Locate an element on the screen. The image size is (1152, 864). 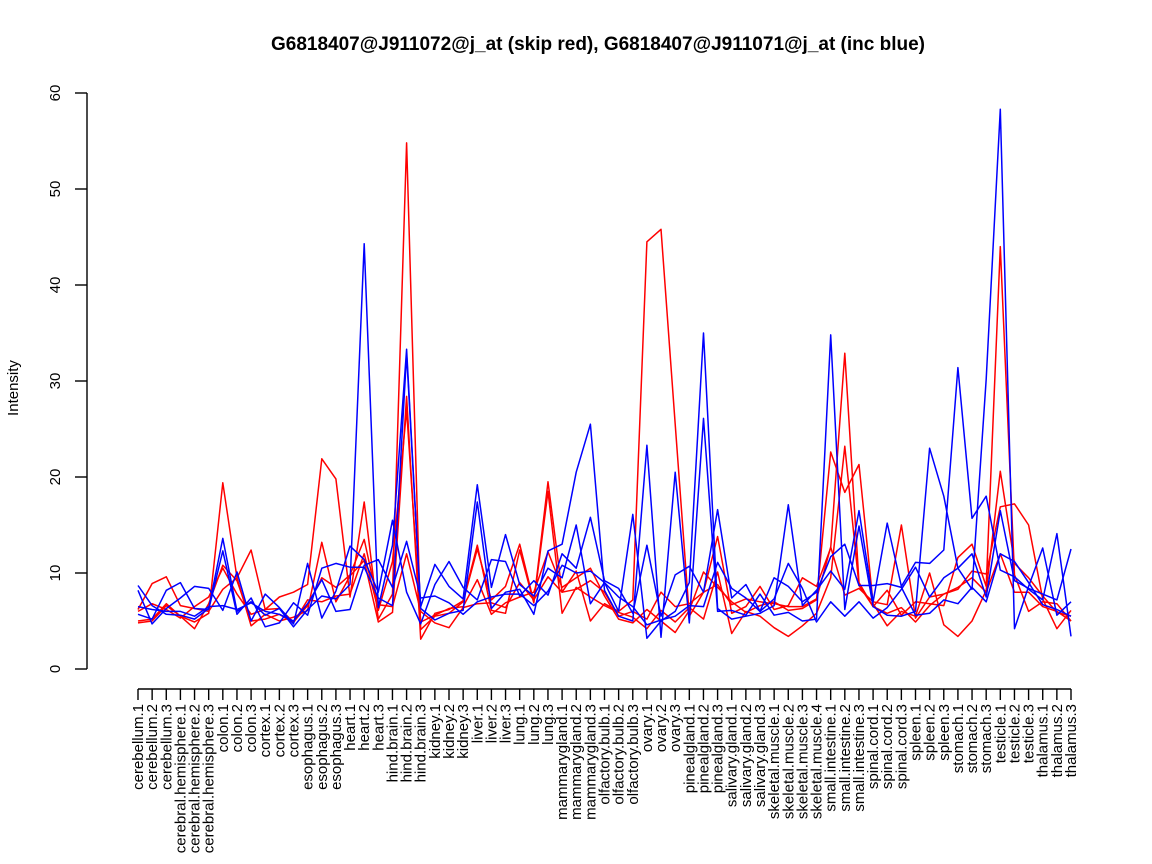
x-tick-label: mammarygland.2 is located at coordinates (576, 762).